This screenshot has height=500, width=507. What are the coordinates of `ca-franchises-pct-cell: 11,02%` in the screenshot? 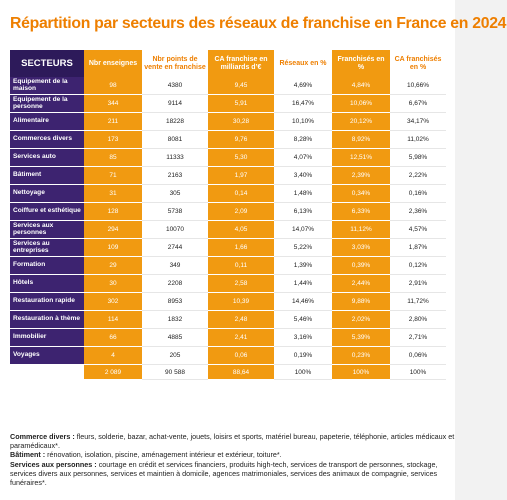 It's located at (418, 139).